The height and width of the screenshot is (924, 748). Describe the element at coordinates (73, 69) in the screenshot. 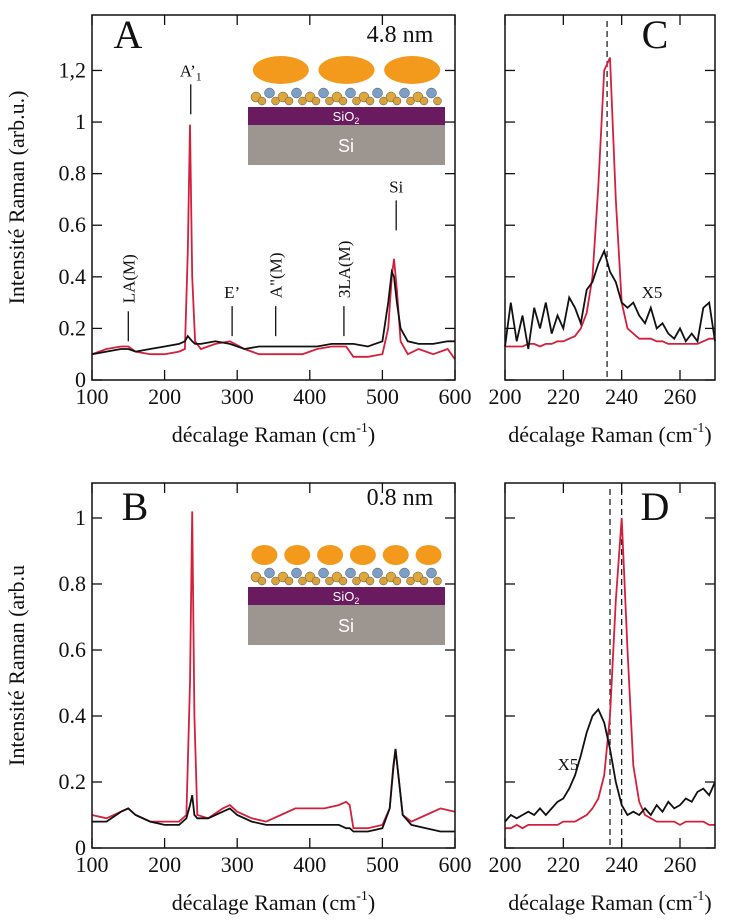

I see `y-tick-label: 1,2` at that location.